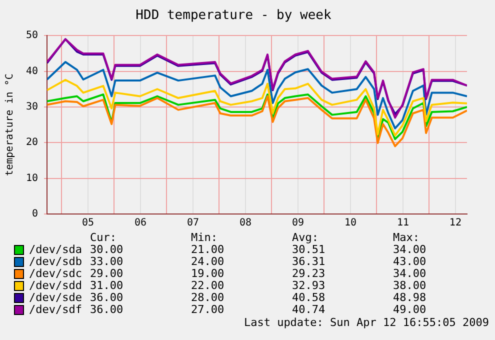 The image size is (495, 340). Describe the element at coordinates (32, 36) in the screenshot. I see `y-tick-label: 50` at that location.